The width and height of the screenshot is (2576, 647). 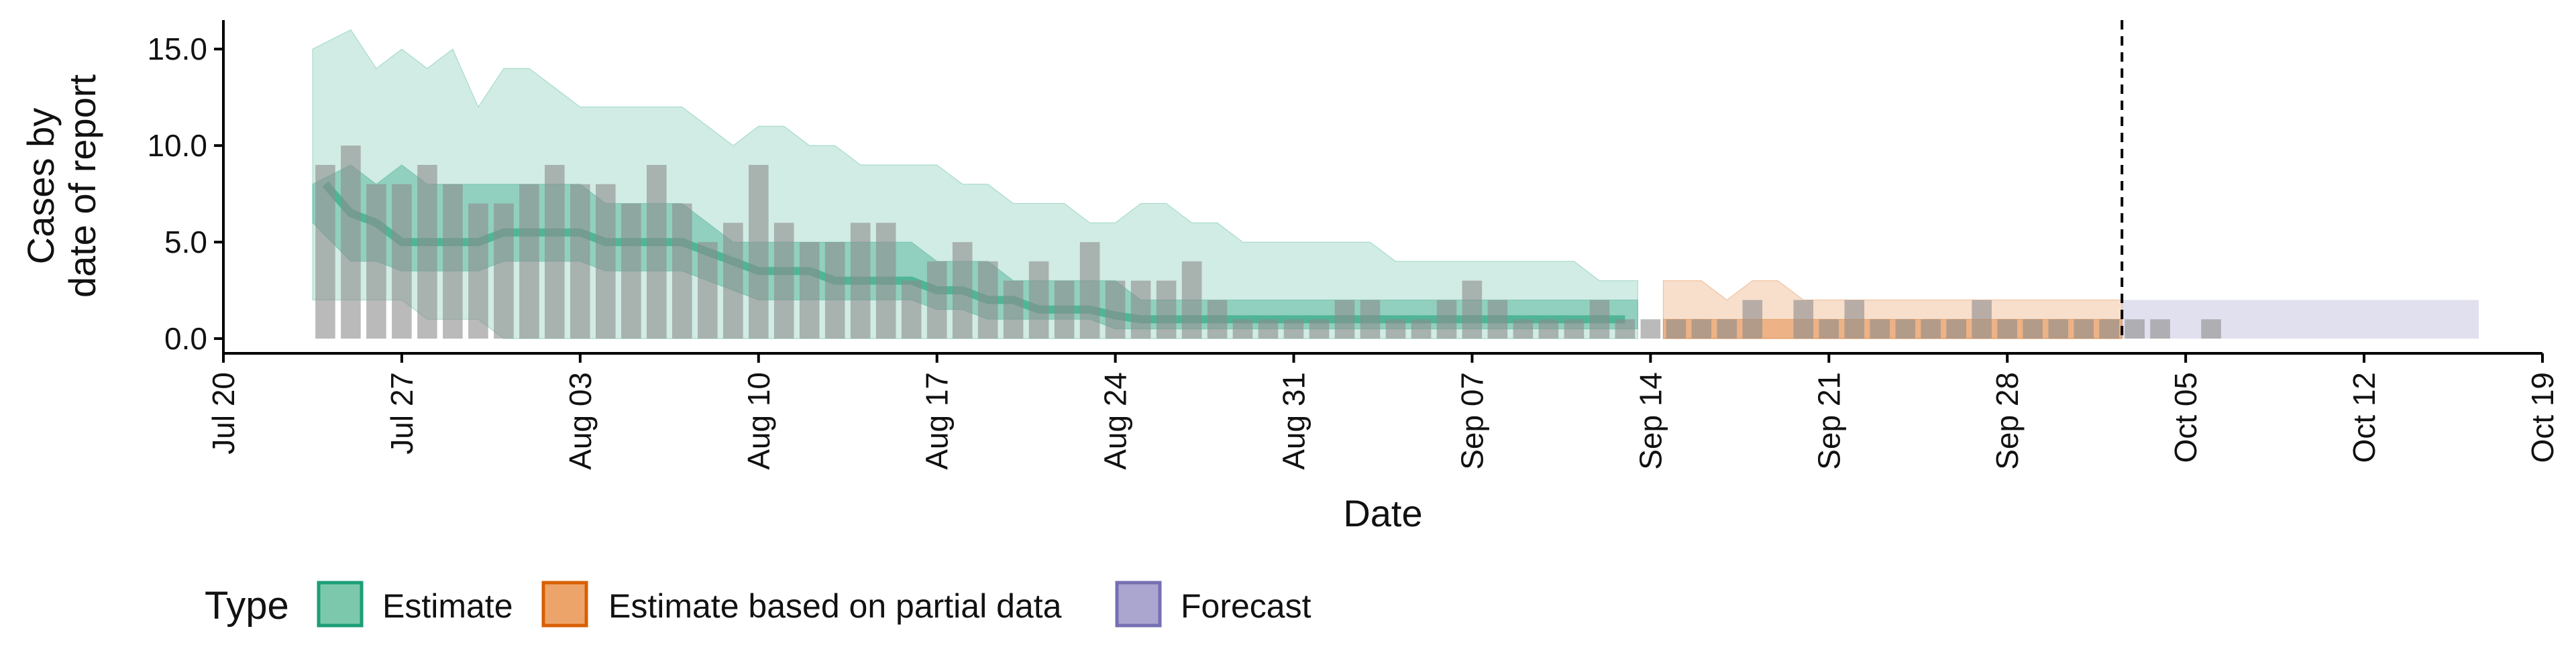 I want to click on y-axis-title-line: date of report, so click(x=82, y=186).